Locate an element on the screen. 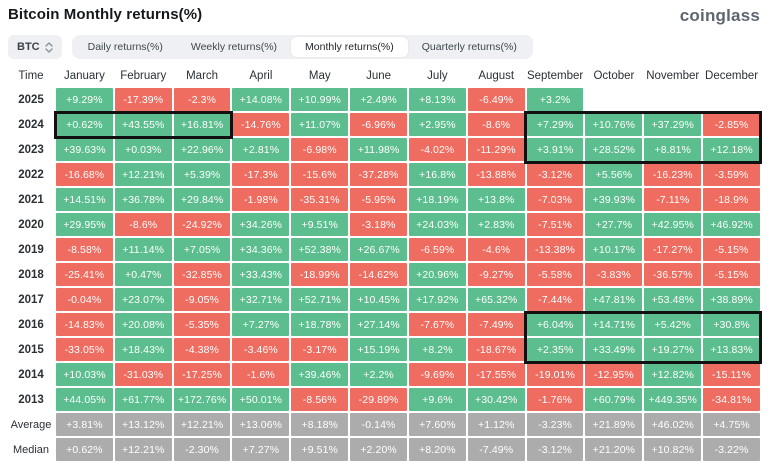 Image resolution: width=768 pixels, height=463 pixels. return-cell: -4.38% is located at coordinates (202, 349).